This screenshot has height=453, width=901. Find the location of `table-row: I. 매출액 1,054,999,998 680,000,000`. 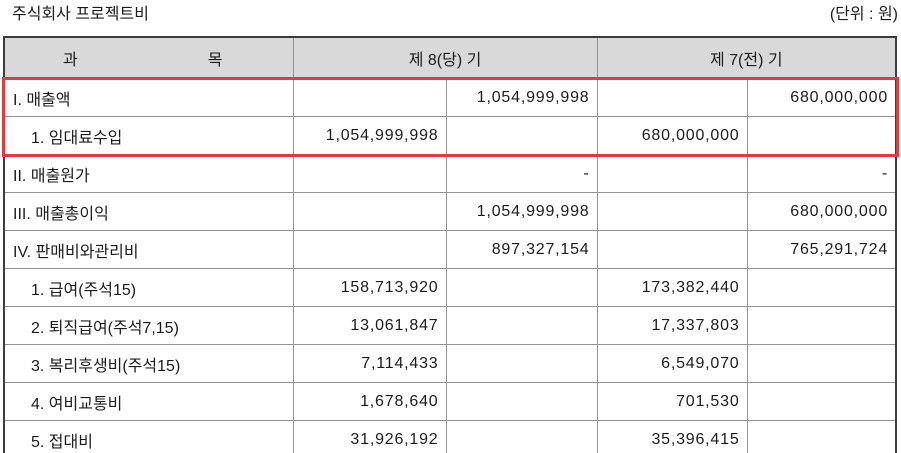

table-row: I. 매출액 1,054,999,998 680,000,000 is located at coordinates (450, 97).